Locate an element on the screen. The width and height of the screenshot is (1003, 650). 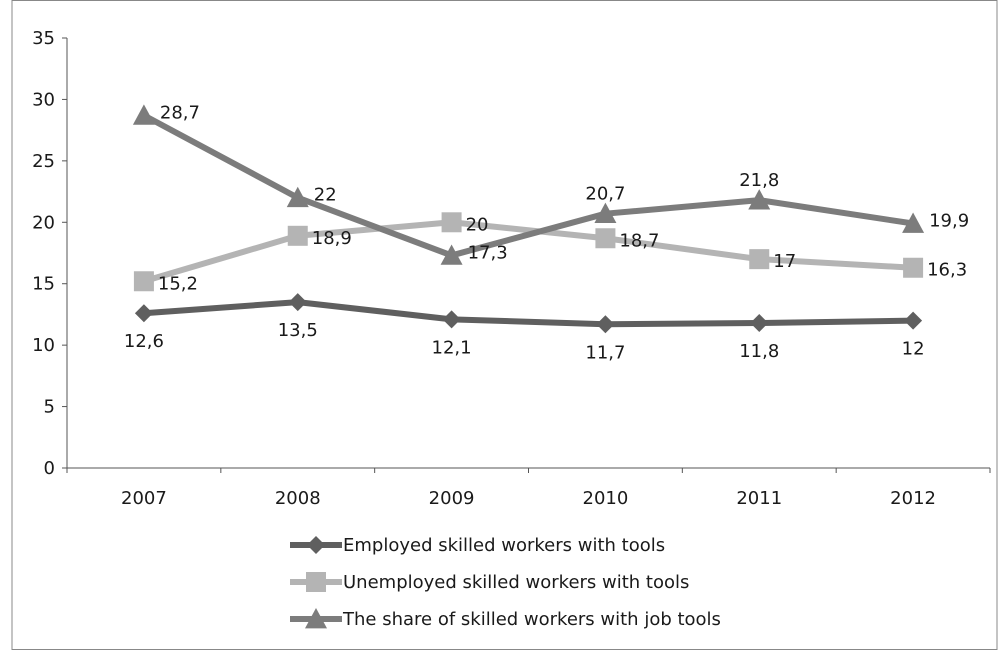
data-label: 12,6 is located at coordinates (144, 341).